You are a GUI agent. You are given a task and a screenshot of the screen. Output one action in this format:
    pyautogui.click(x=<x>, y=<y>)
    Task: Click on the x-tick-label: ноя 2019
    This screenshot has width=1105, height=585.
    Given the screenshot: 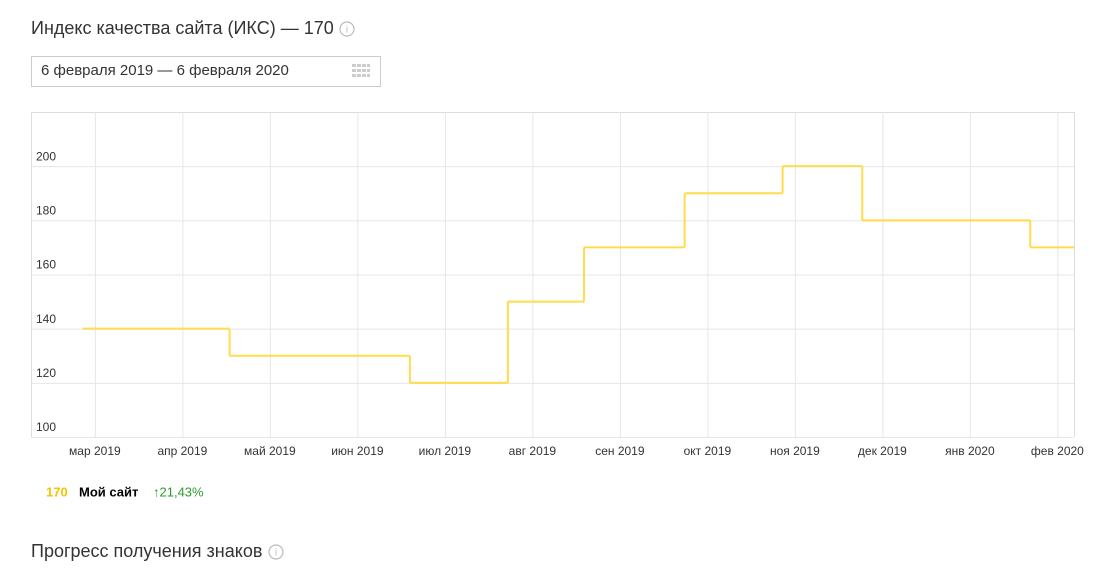 What is the action you would take?
    pyautogui.click(x=795, y=451)
    